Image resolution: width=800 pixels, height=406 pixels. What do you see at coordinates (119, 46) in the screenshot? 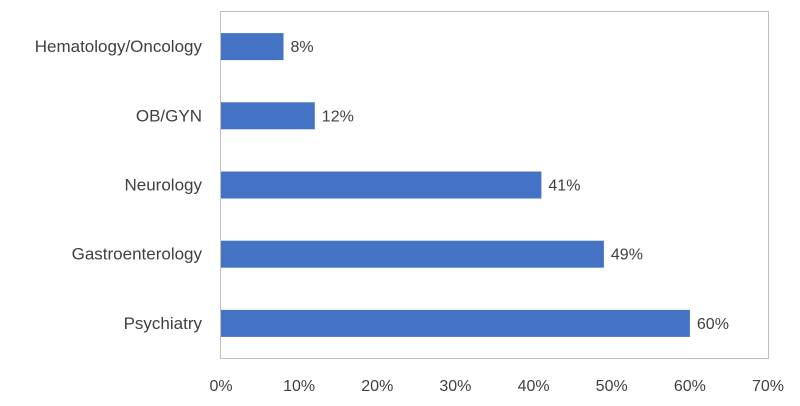
I see `category-label-0: Hematology/Oncology` at bounding box center [119, 46].